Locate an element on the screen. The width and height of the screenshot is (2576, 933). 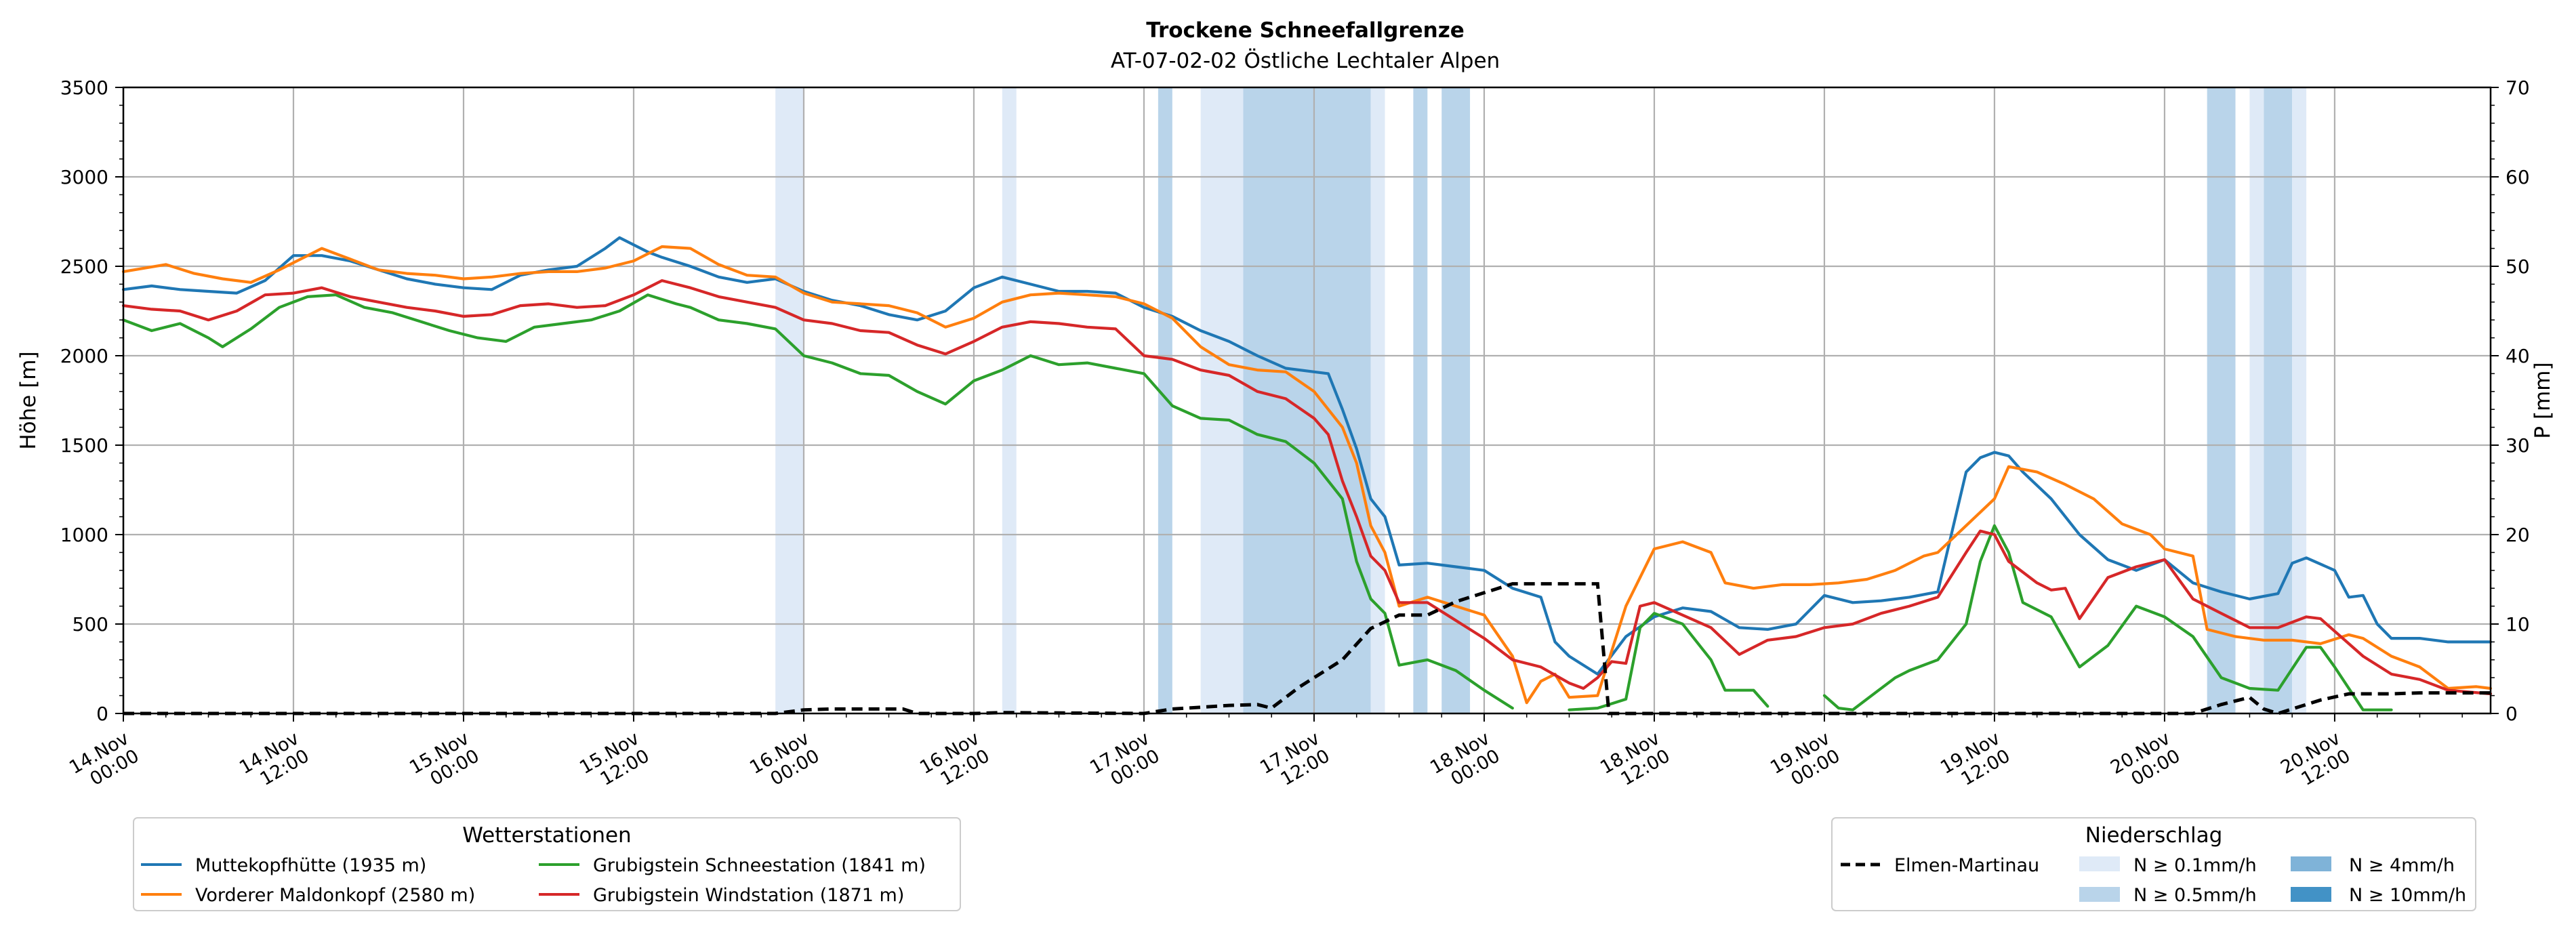
legend-precip-title: Niederschlag is located at coordinates (2154, 835).